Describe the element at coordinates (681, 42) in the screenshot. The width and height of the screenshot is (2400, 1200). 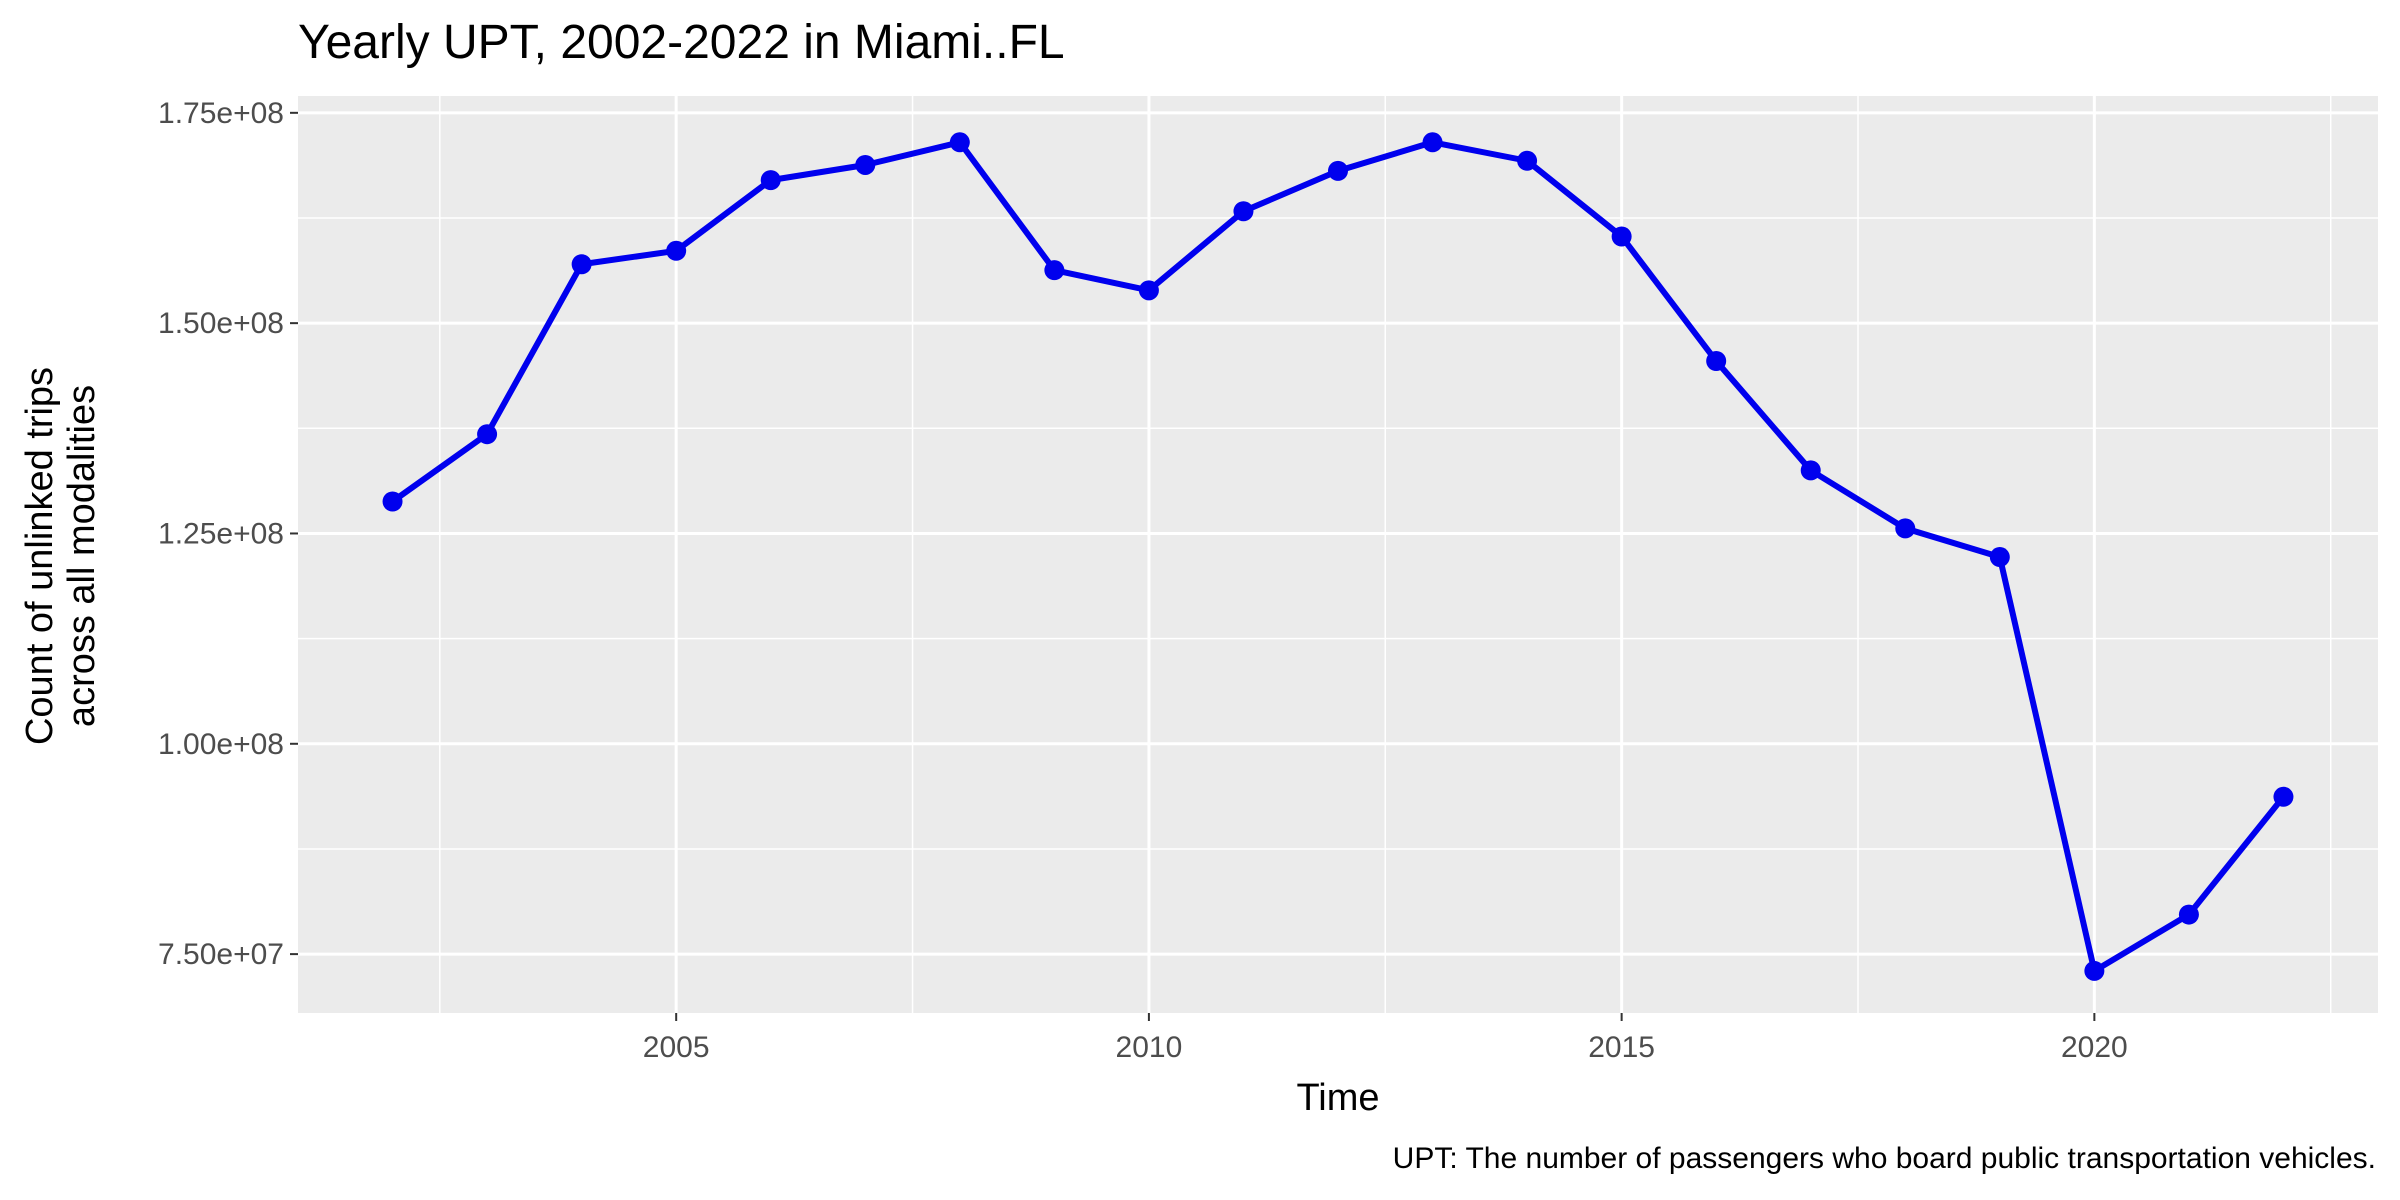
I see `chart-title: Yearly UPT, 2002-2022 in Miami..FL` at that location.